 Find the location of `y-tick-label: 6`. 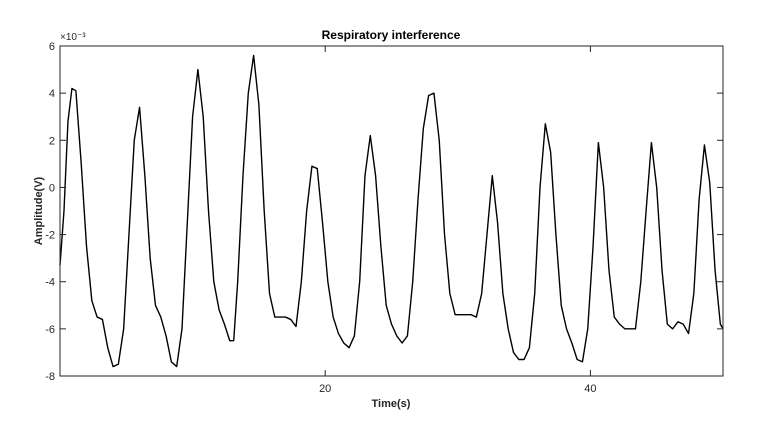

y-tick-label: 6 is located at coordinates (52, 47).